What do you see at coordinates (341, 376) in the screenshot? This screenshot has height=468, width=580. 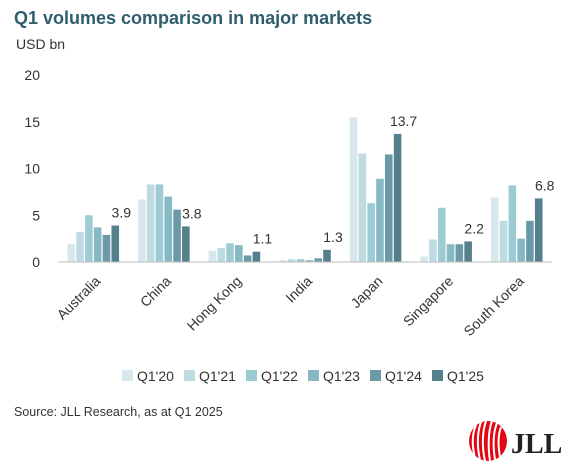 I see `legend-entry: Q1'23` at bounding box center [341, 376].